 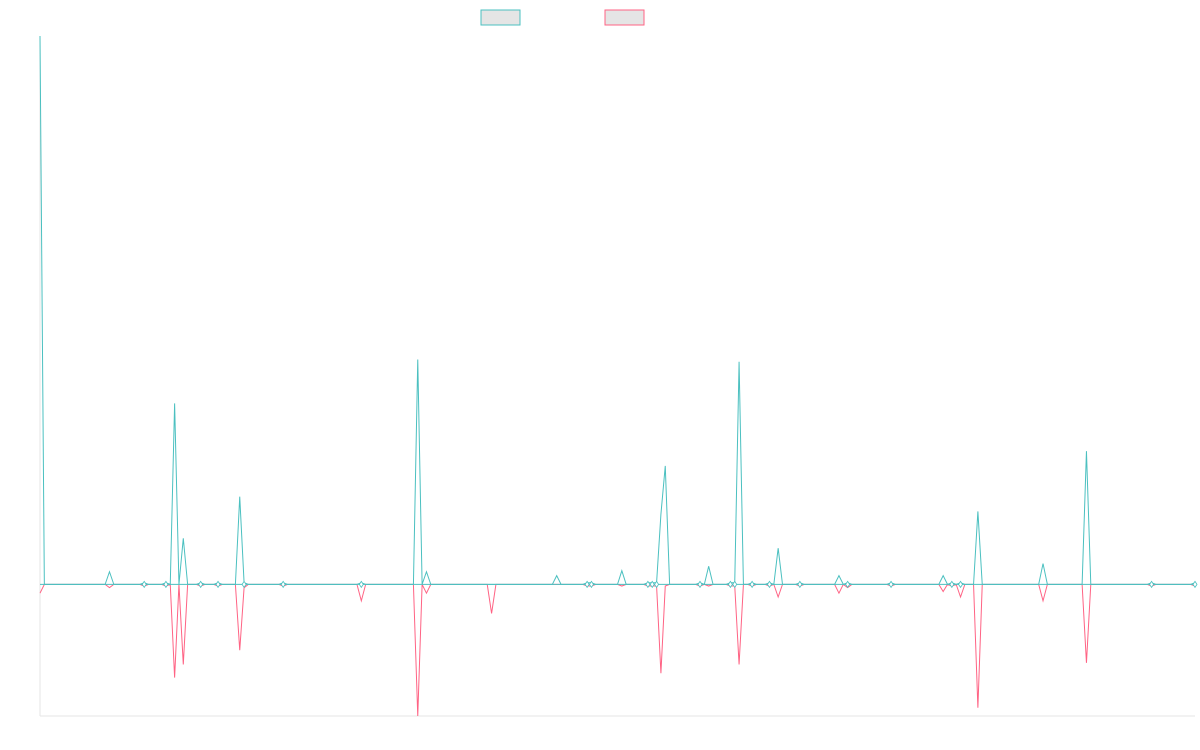 I want to click on legend, so click(x=562, y=17).